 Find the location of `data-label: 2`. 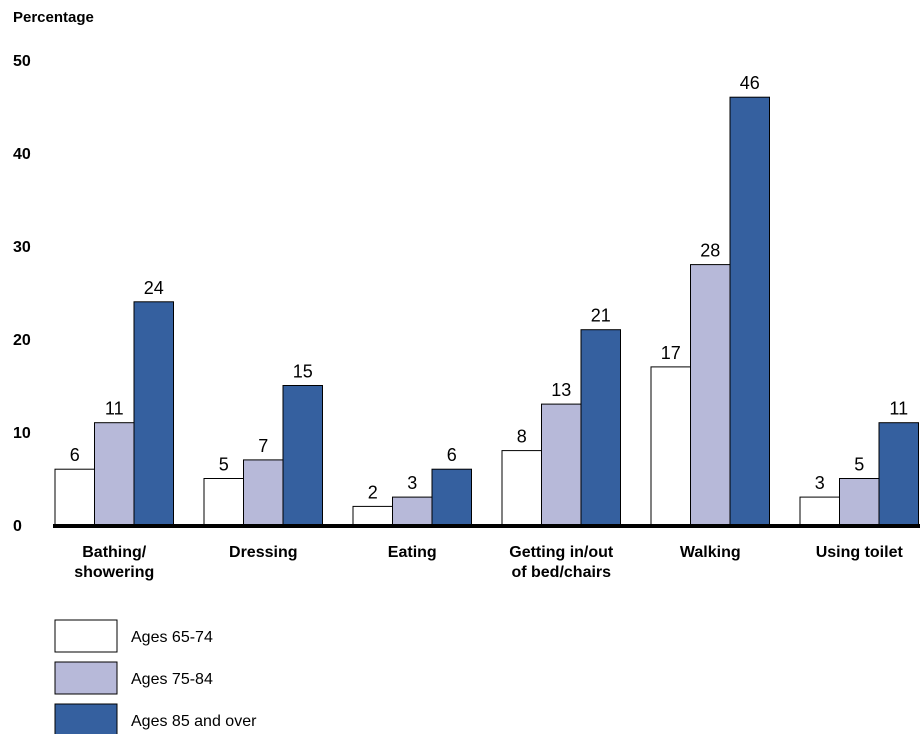

data-label: 2 is located at coordinates (373, 492).